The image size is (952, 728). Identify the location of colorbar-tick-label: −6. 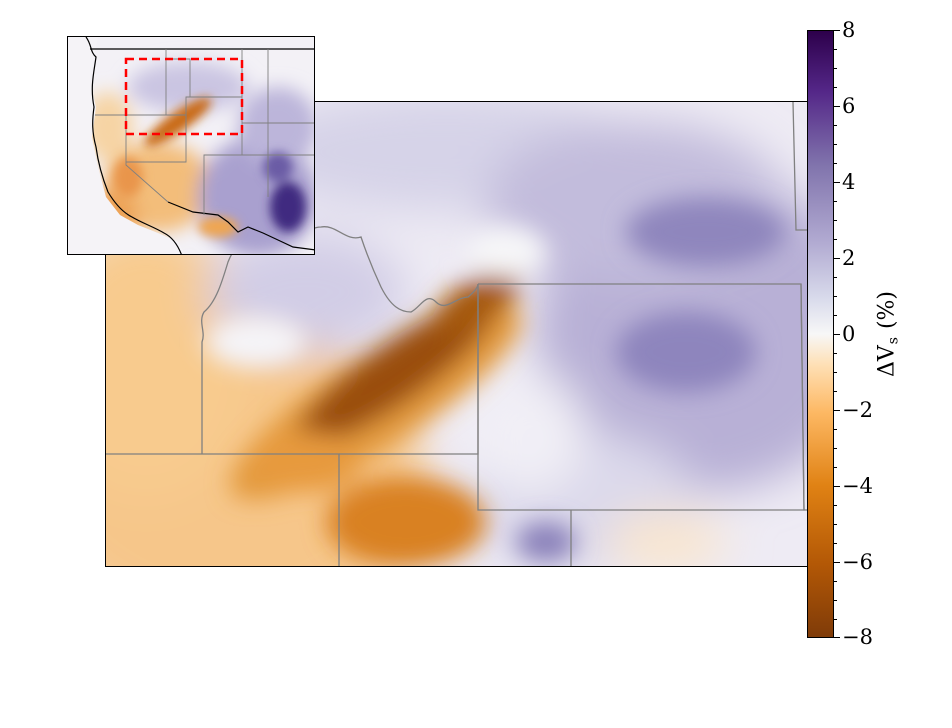
(857, 562).